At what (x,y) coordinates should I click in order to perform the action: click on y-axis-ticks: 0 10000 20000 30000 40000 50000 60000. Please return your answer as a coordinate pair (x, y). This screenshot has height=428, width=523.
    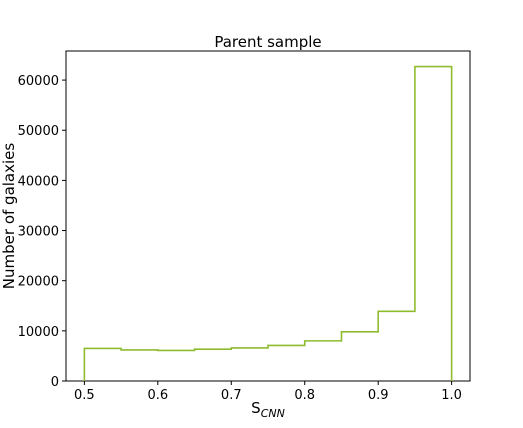
    Looking at the image, I should click on (42, 232).